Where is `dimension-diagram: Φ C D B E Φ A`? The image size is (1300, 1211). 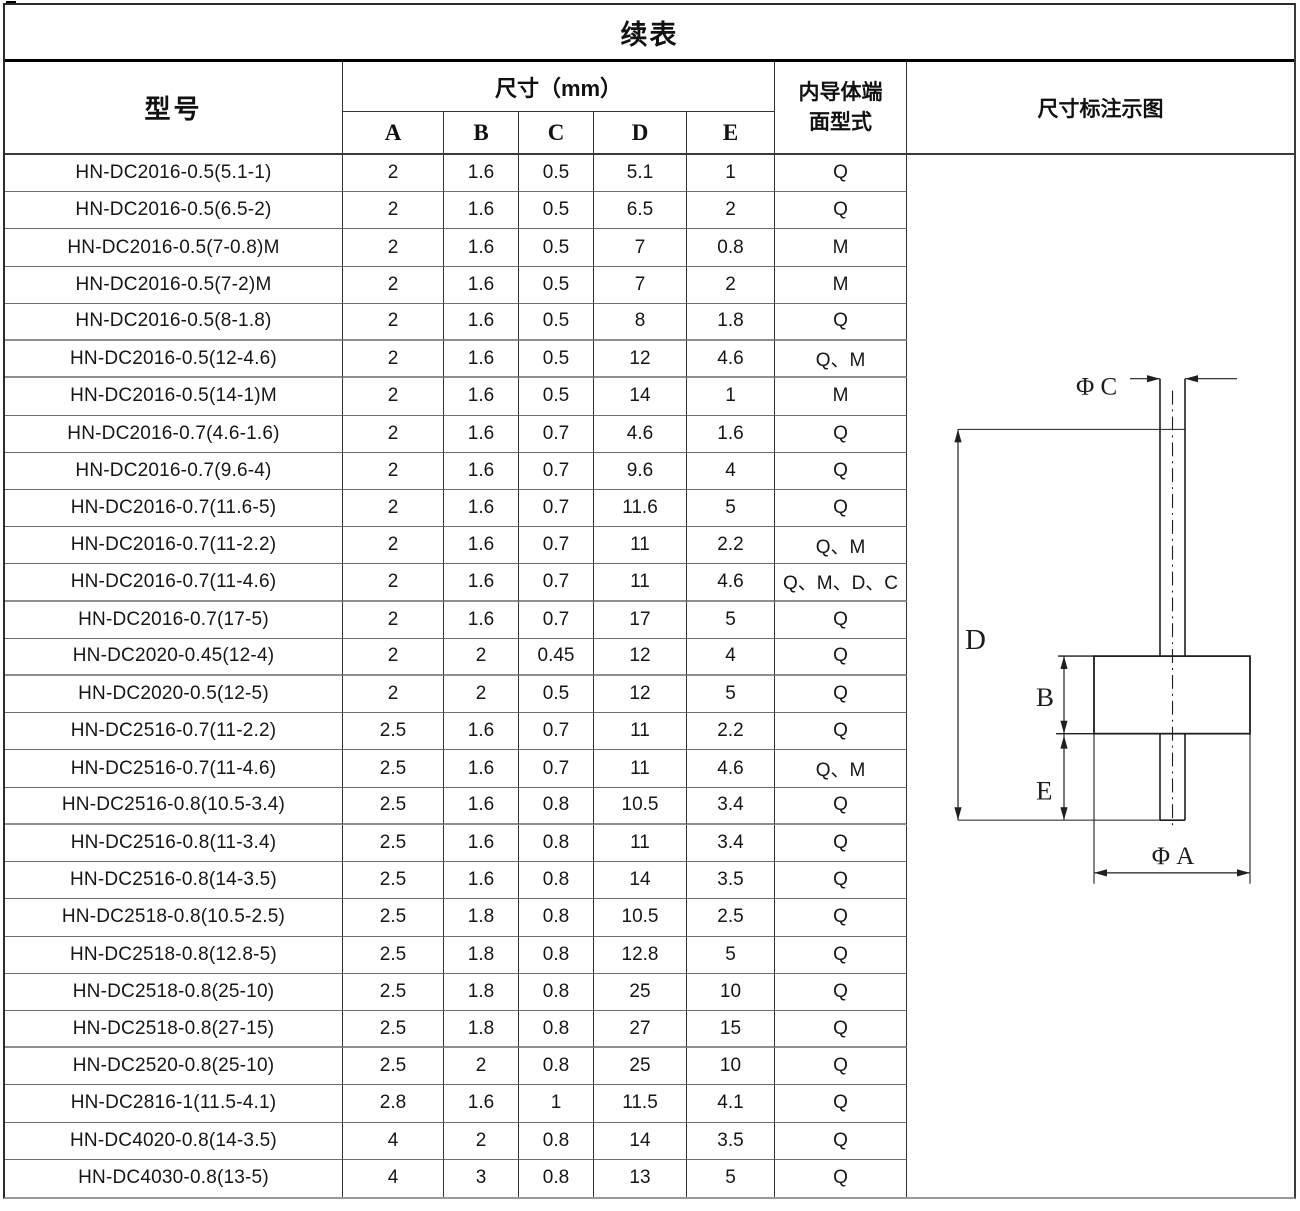
dimension-diagram: Φ C D B E Φ A is located at coordinates (1102, 629).